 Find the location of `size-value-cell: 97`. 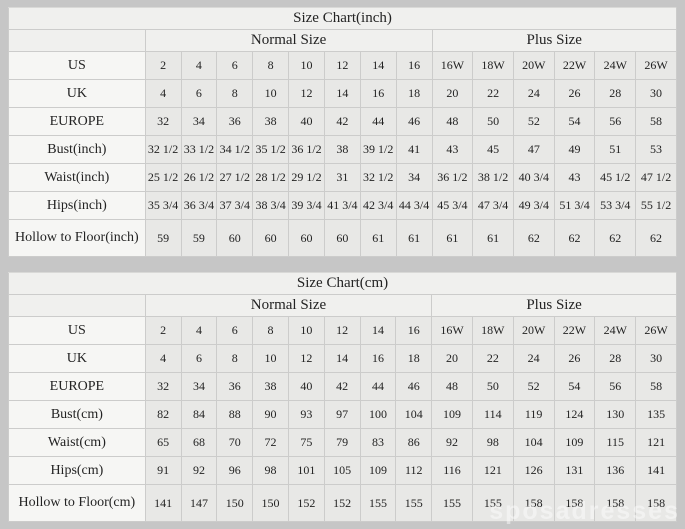

size-value-cell: 97 is located at coordinates (342, 414).